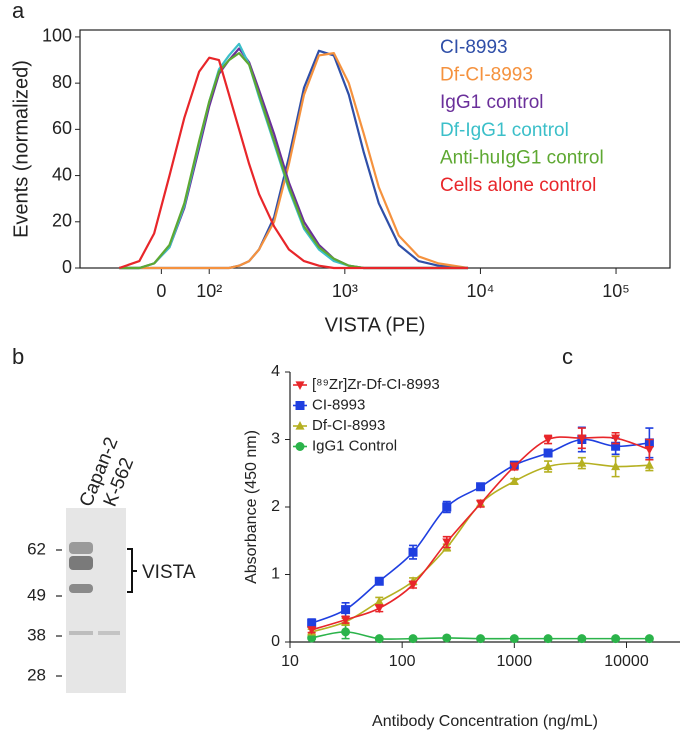 This screenshot has height=738, width=685. What do you see at coordinates (209, 291) in the screenshot?
I see `x-tick-label: 10²` at bounding box center [209, 291].